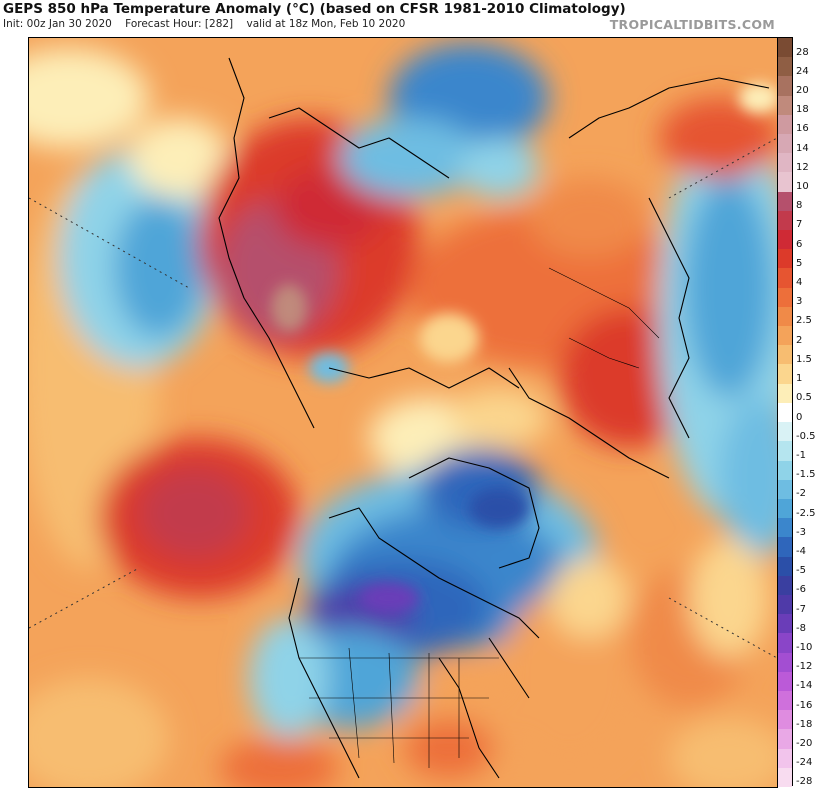  What do you see at coordinates (179, 24) in the screenshot?
I see `forecast-hour: Forecast Hour: [282]` at bounding box center [179, 24].